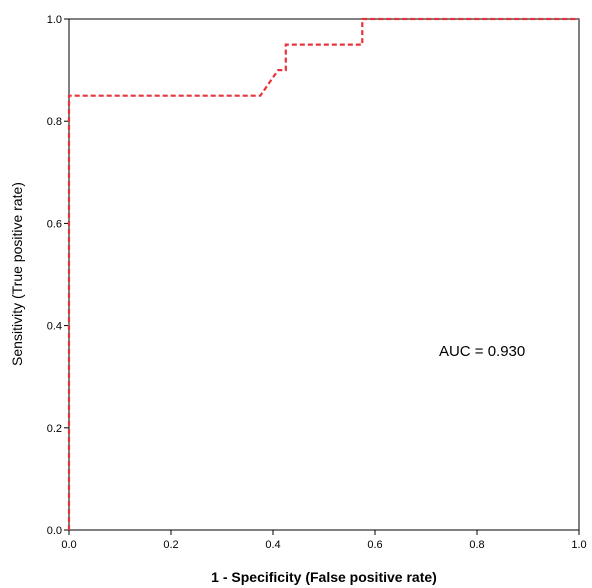 This screenshot has height=588, width=592. I want to click on x-tick-label: 0.2, so click(170, 545).